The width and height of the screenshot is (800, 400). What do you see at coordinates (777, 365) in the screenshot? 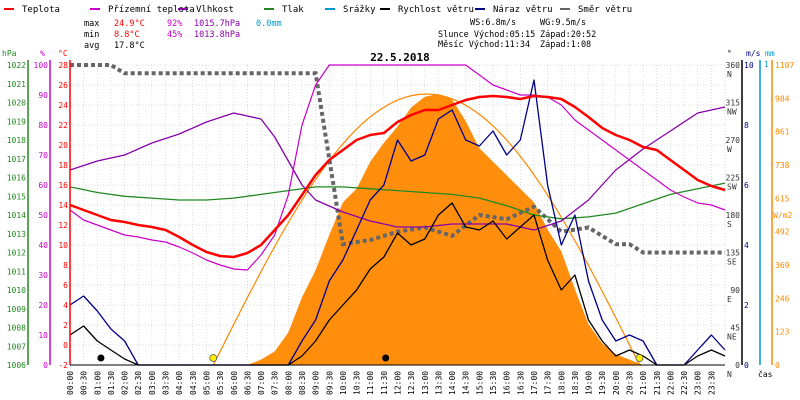
I see `tick-label-wm2: 0` at bounding box center [777, 365].